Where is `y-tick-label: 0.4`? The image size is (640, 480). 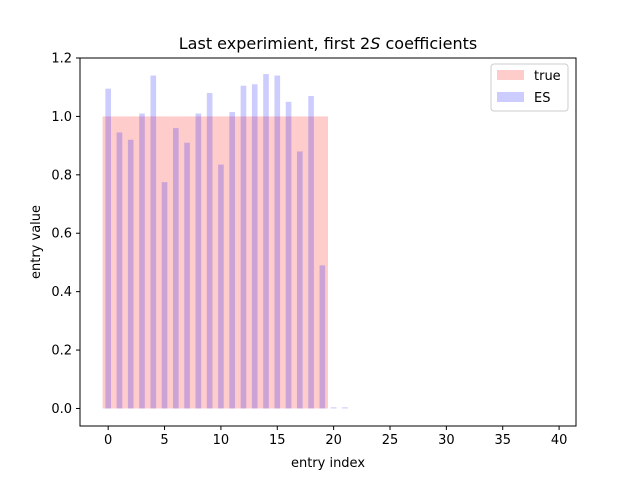
y-tick-label: 0.4 is located at coordinates (61, 292).